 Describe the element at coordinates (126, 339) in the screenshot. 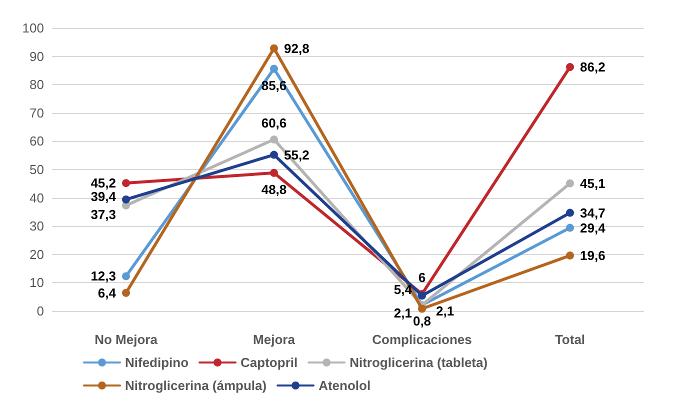

I see `x-tick-label: No Mejora` at that location.